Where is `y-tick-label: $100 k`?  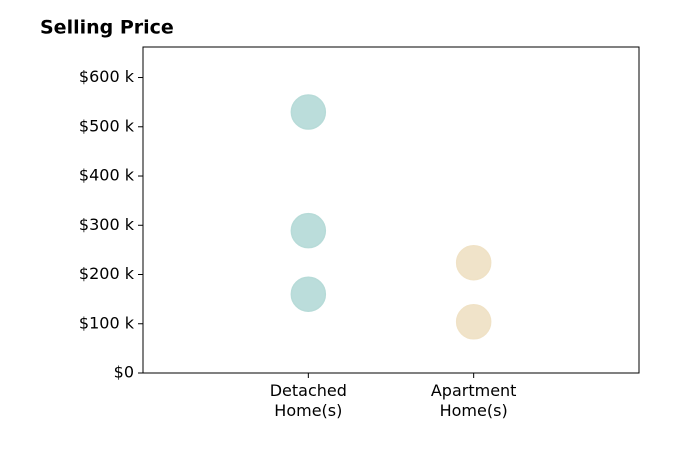 y-tick-label: $100 k is located at coordinates (107, 322).